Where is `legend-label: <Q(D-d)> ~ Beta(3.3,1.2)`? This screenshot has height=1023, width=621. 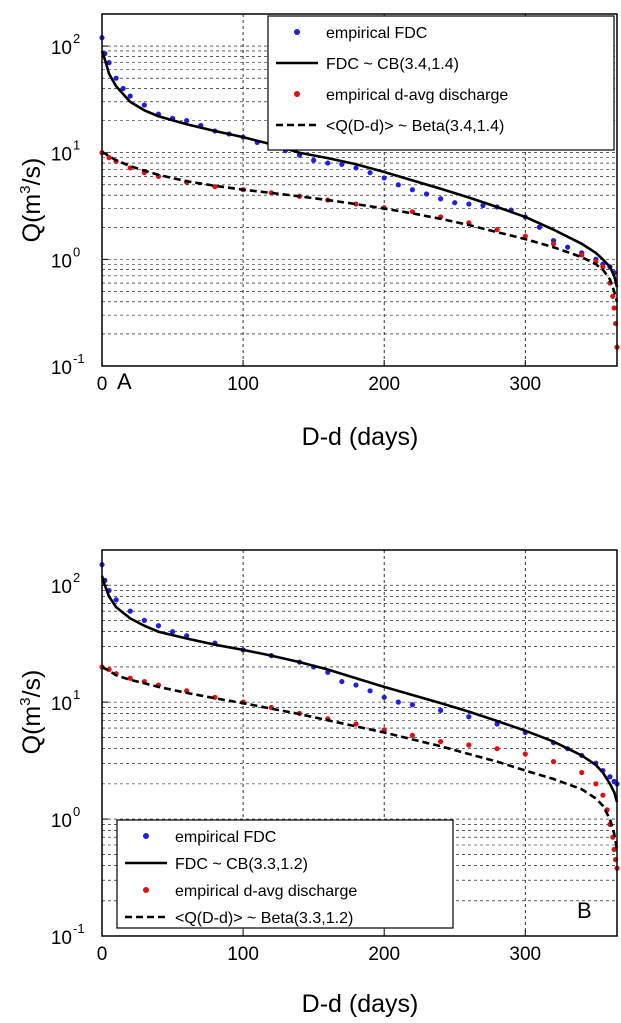 legend-label: <Q(D-d)> ~ Beta(3.3,1.2) is located at coordinates (264, 918).